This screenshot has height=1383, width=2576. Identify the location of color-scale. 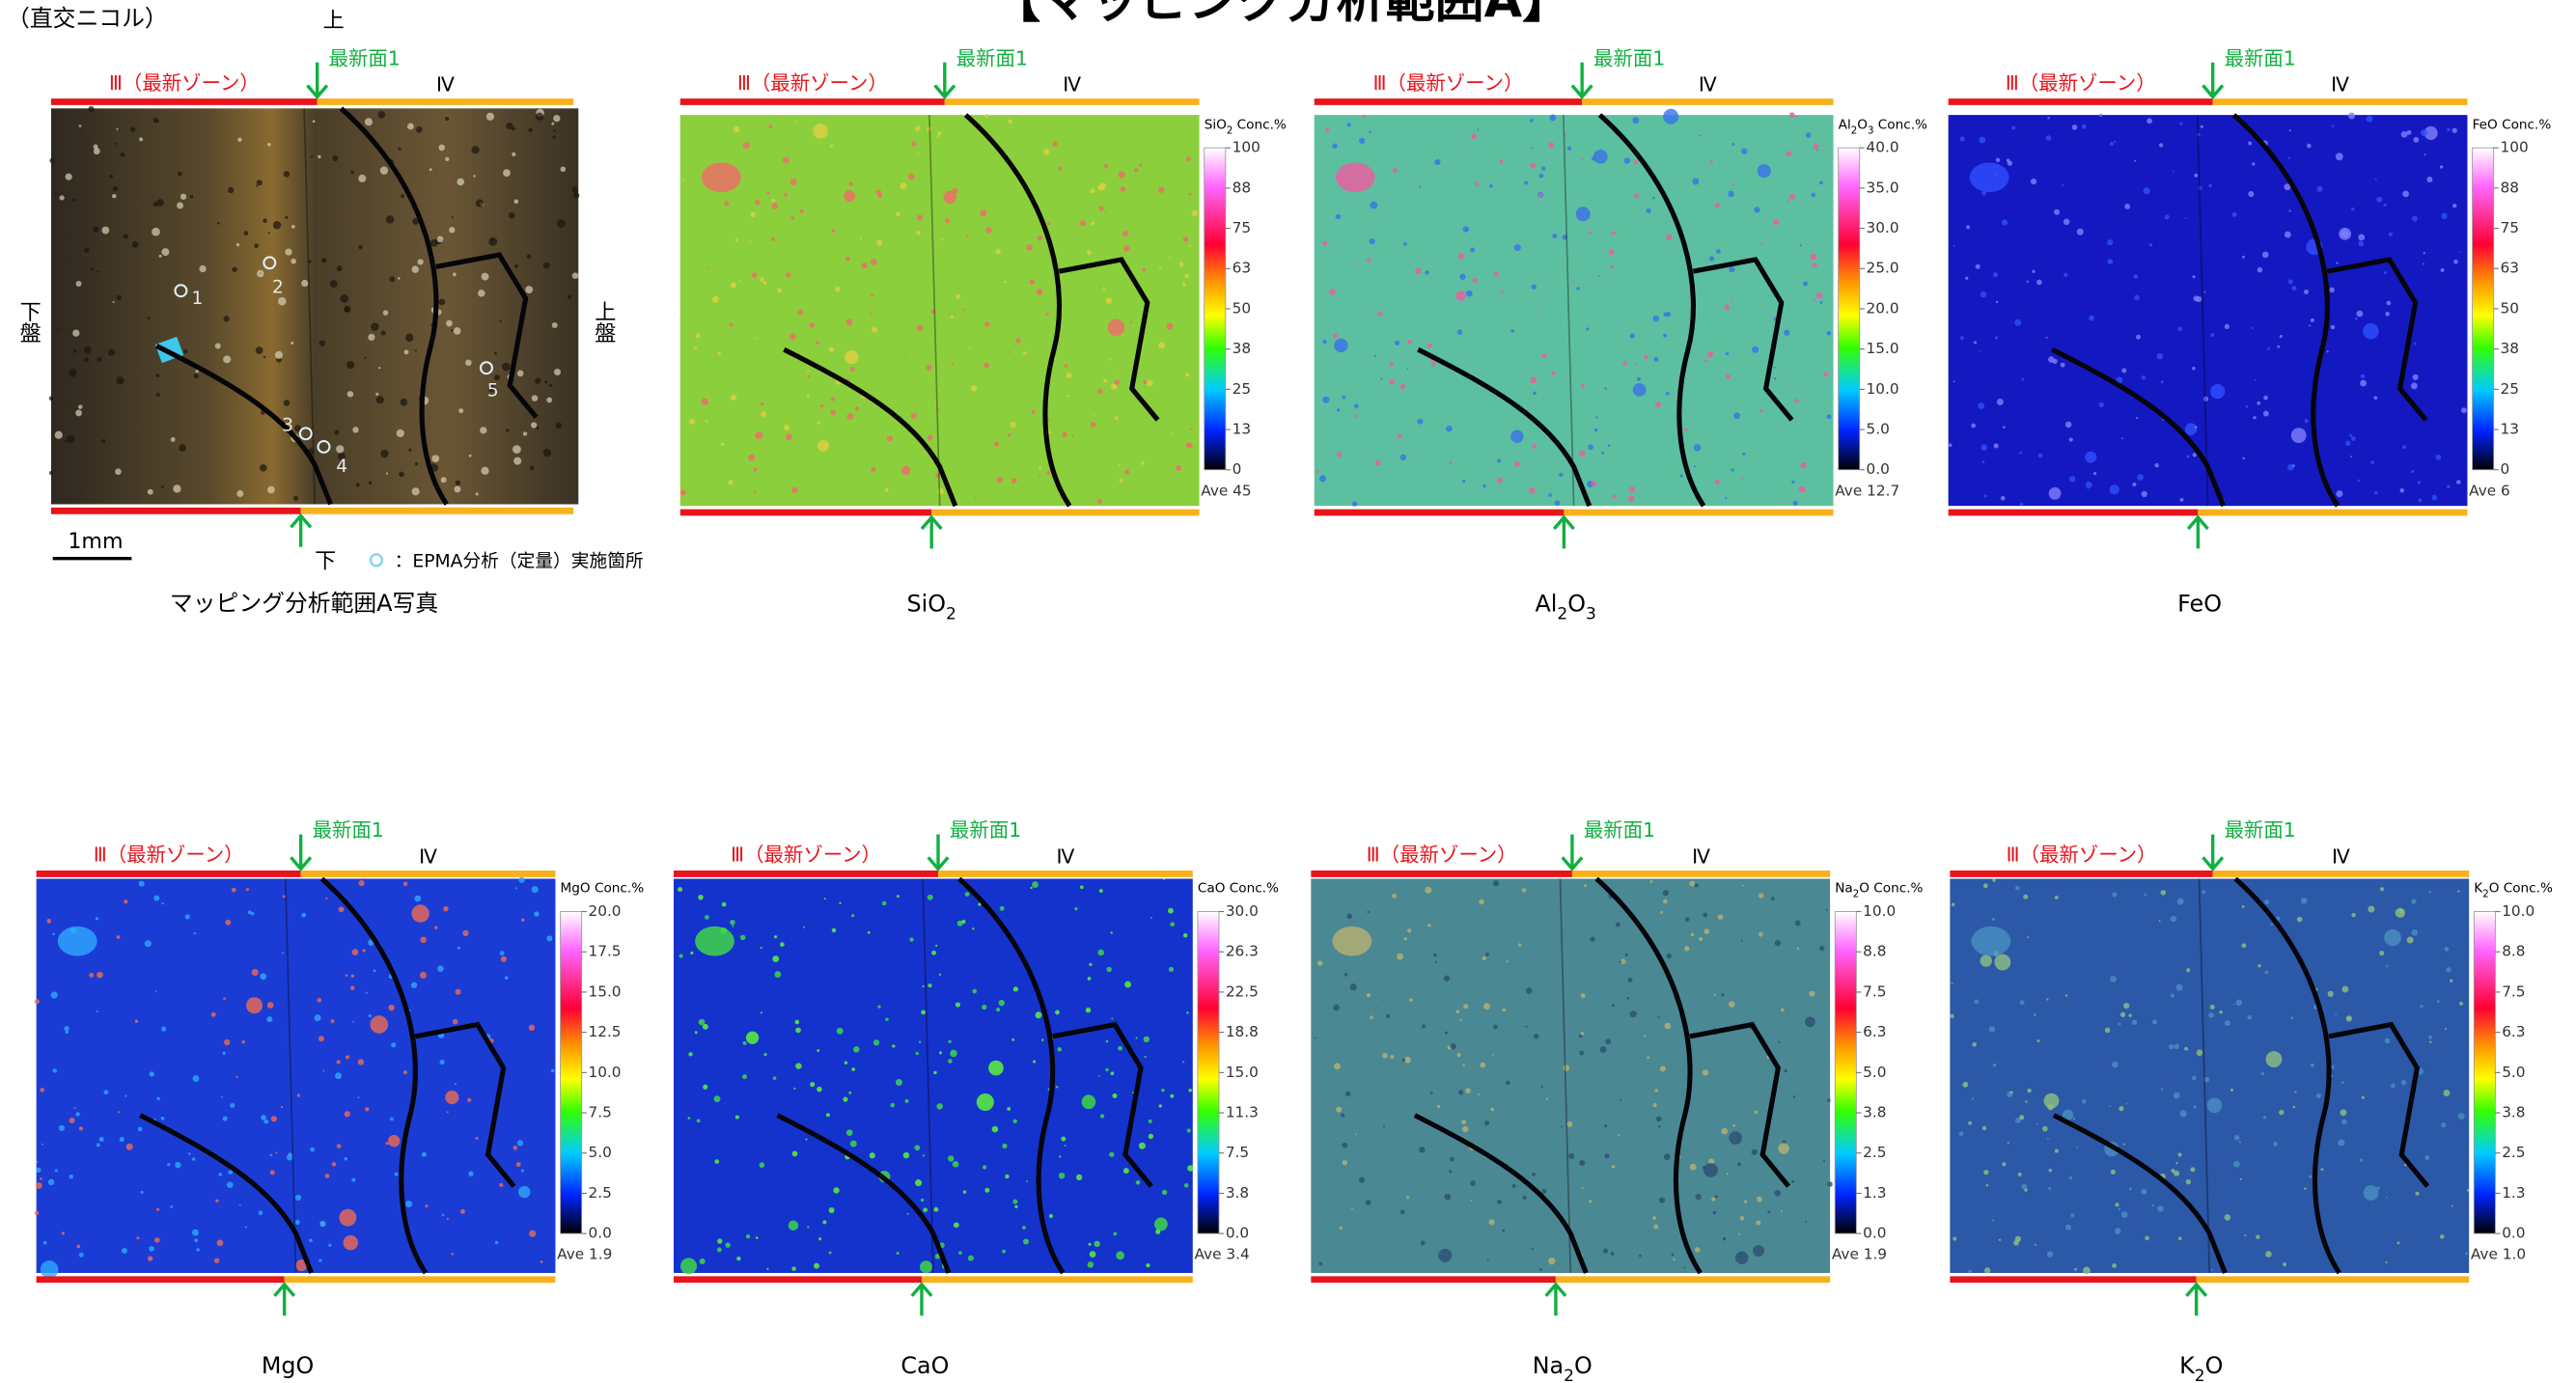
(1845, 1073).